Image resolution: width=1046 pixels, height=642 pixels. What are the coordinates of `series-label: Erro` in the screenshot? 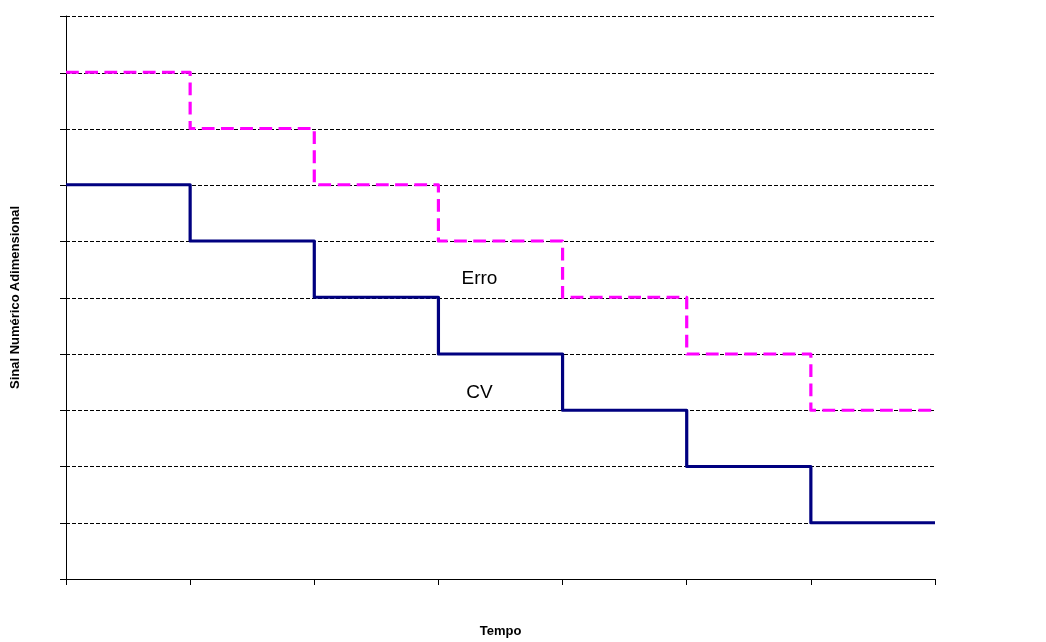 It's located at (479, 278).